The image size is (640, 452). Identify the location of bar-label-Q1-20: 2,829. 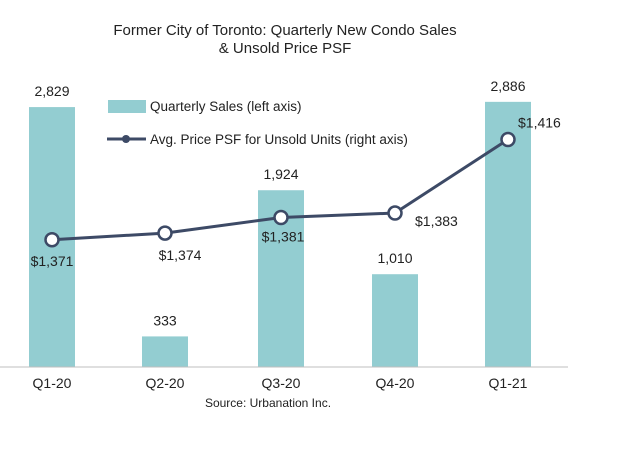
(51, 91).